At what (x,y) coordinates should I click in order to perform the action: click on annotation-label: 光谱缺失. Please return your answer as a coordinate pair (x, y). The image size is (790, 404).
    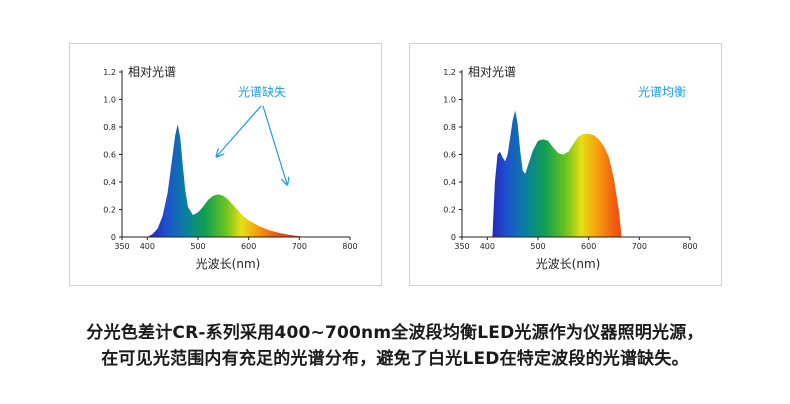
    Looking at the image, I should click on (262, 91).